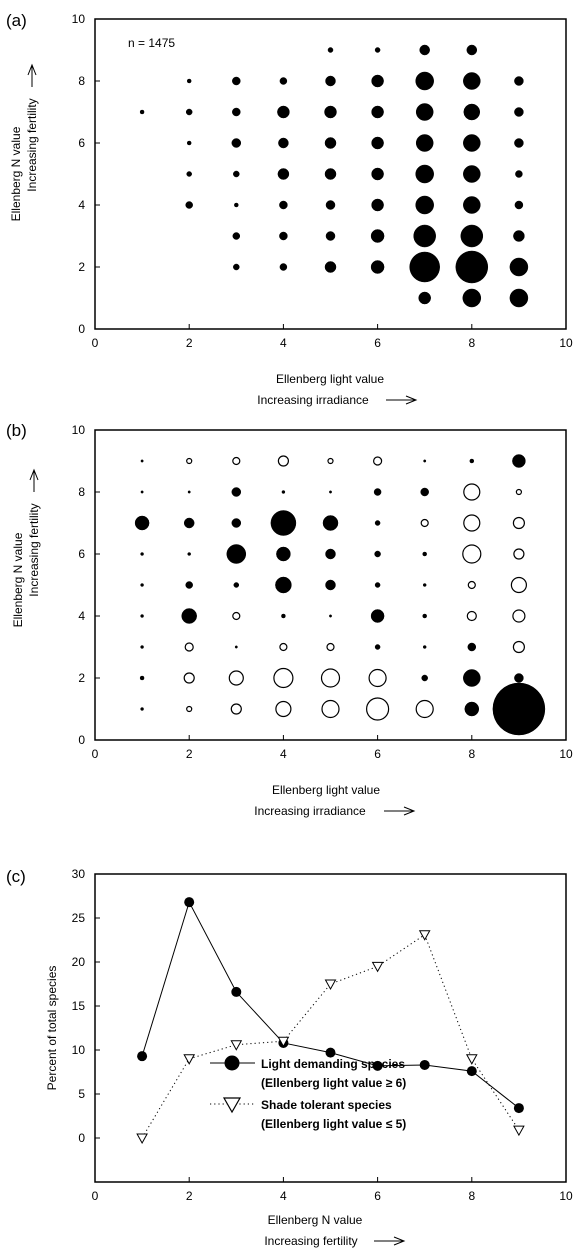  What do you see at coordinates (566, 1196) in the screenshot?
I see `c-x-tick-label: 10` at bounding box center [566, 1196].